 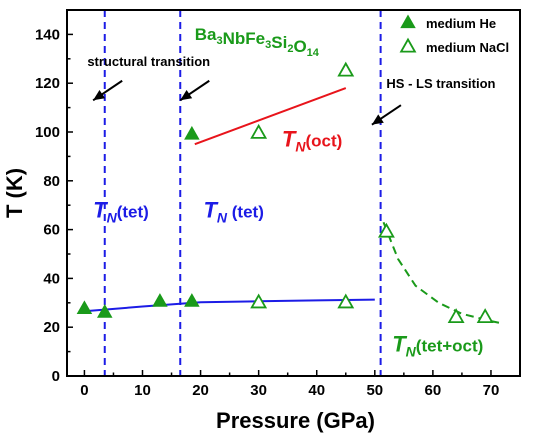 What do you see at coordinates (491, 390) in the screenshot?
I see `x-tick-label: 70` at bounding box center [491, 390].